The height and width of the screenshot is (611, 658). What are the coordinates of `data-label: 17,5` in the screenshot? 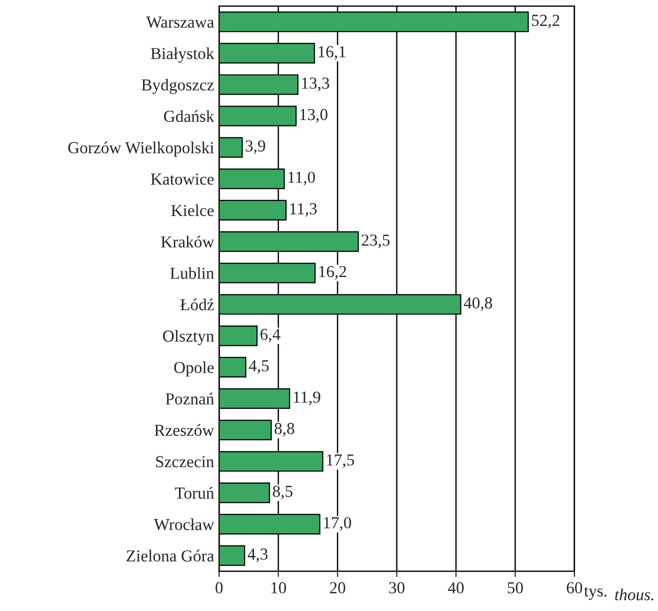 It's located at (340, 461).